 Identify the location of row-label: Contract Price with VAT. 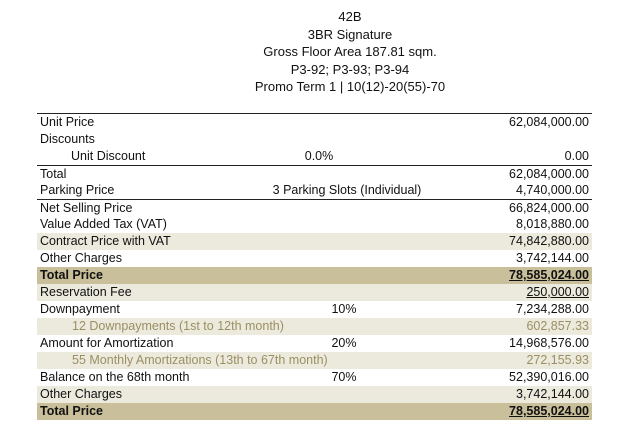
(105, 241).